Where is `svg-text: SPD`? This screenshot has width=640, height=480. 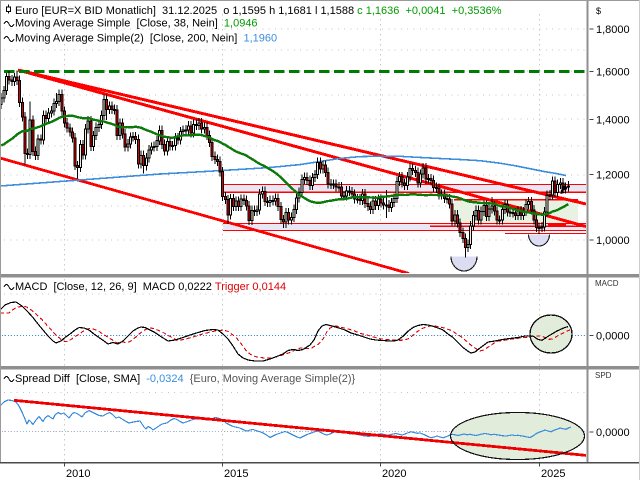 svg-text: SPD is located at coordinates (603, 375).